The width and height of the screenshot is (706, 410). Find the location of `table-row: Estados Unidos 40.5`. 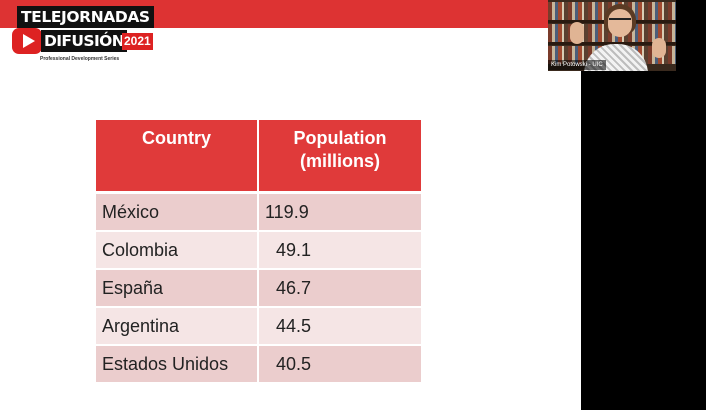

table-row: Estados Unidos 40.5 is located at coordinates (258, 364).